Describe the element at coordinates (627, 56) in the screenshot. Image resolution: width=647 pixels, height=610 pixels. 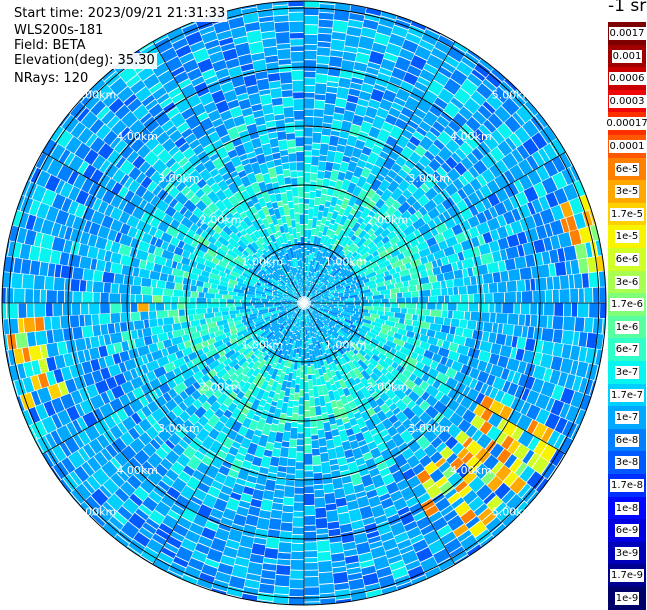
I see `colorbar-swatch: 0.001` at that location.